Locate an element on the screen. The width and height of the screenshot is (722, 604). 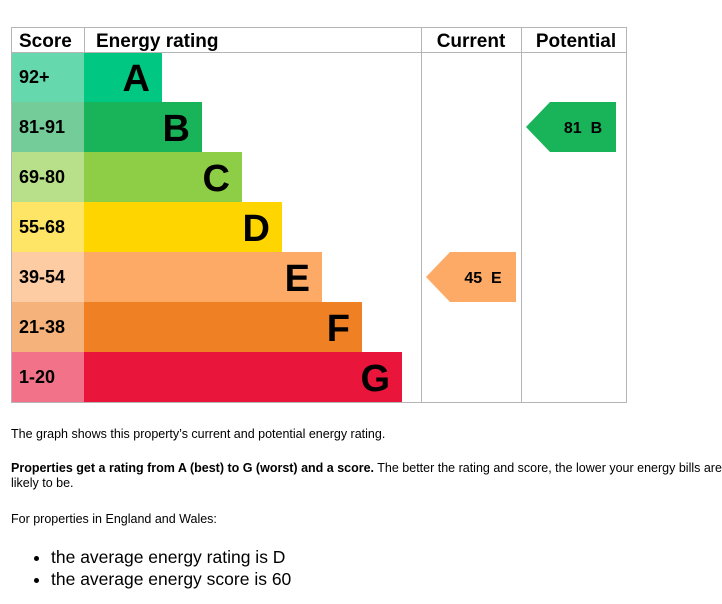
score-cell-a is located at coordinates (47, 77).